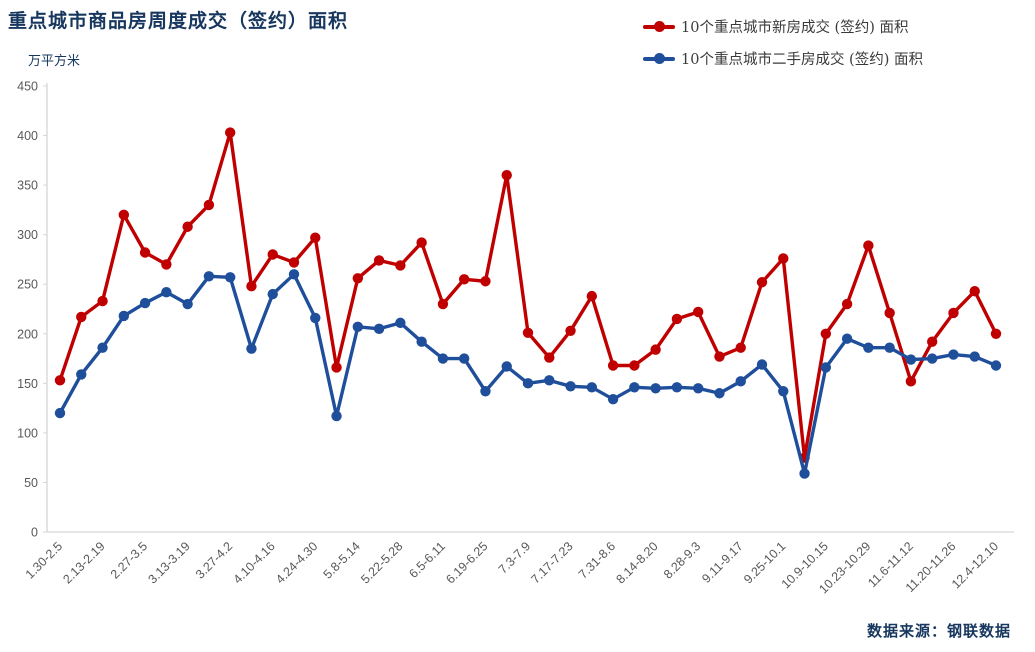 This screenshot has height=652, width=1035. I want to click on legend-marker-new-homes-icon, so click(659, 26).